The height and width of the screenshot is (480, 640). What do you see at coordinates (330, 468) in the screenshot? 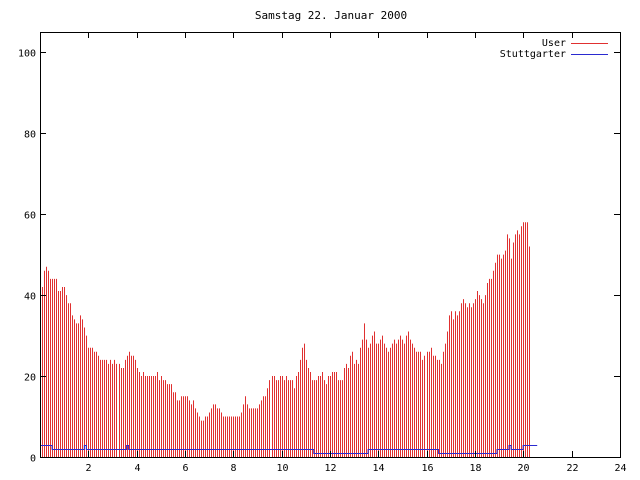
I see `x-tick-label: 12` at bounding box center [330, 468].